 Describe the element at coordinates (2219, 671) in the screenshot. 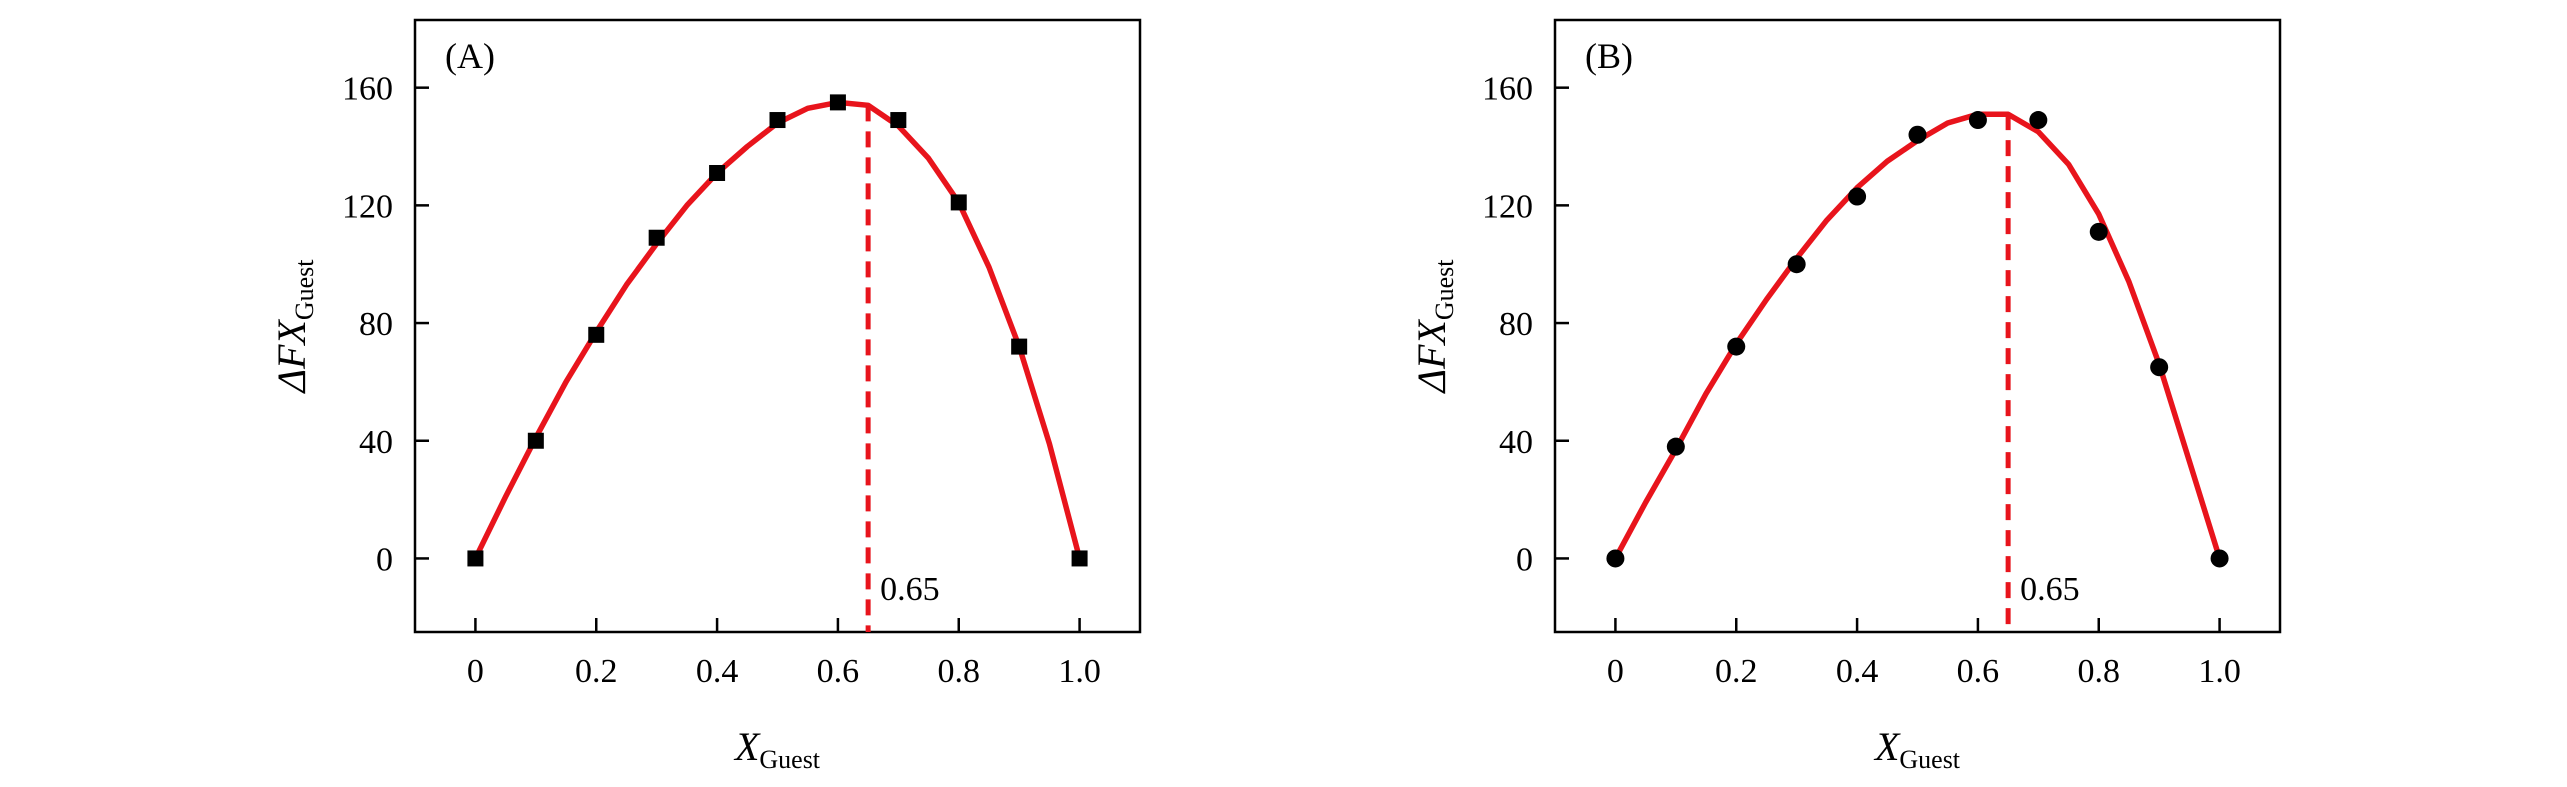

I see `b-xtick-label: 1.0` at that location.